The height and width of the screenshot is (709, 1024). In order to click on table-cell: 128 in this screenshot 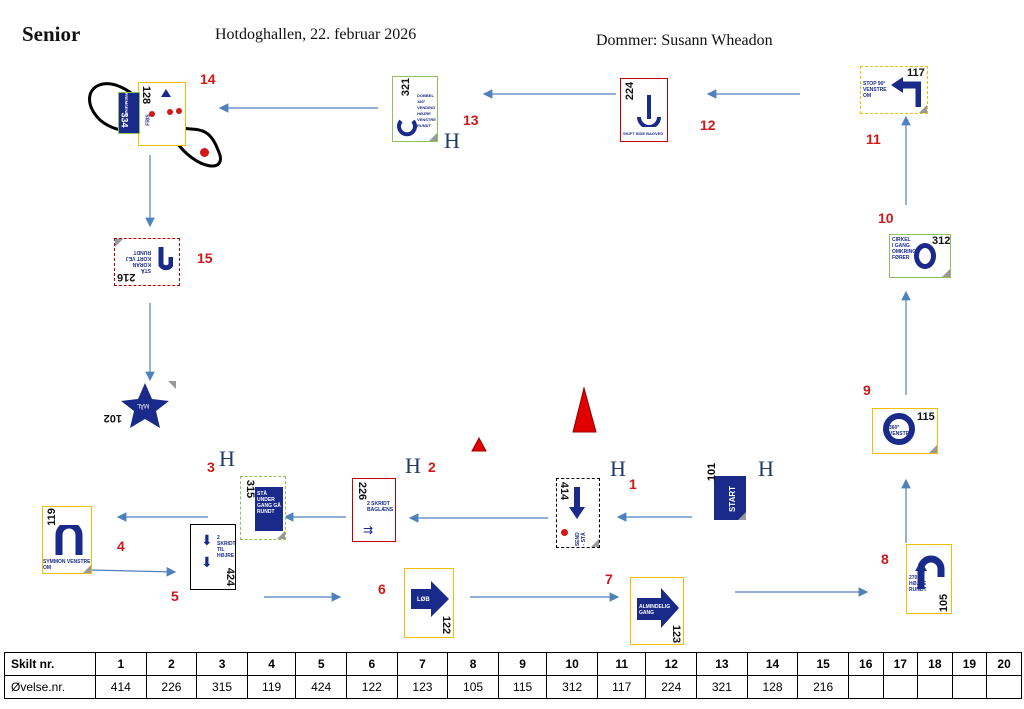, I will do `click(772, 687)`.